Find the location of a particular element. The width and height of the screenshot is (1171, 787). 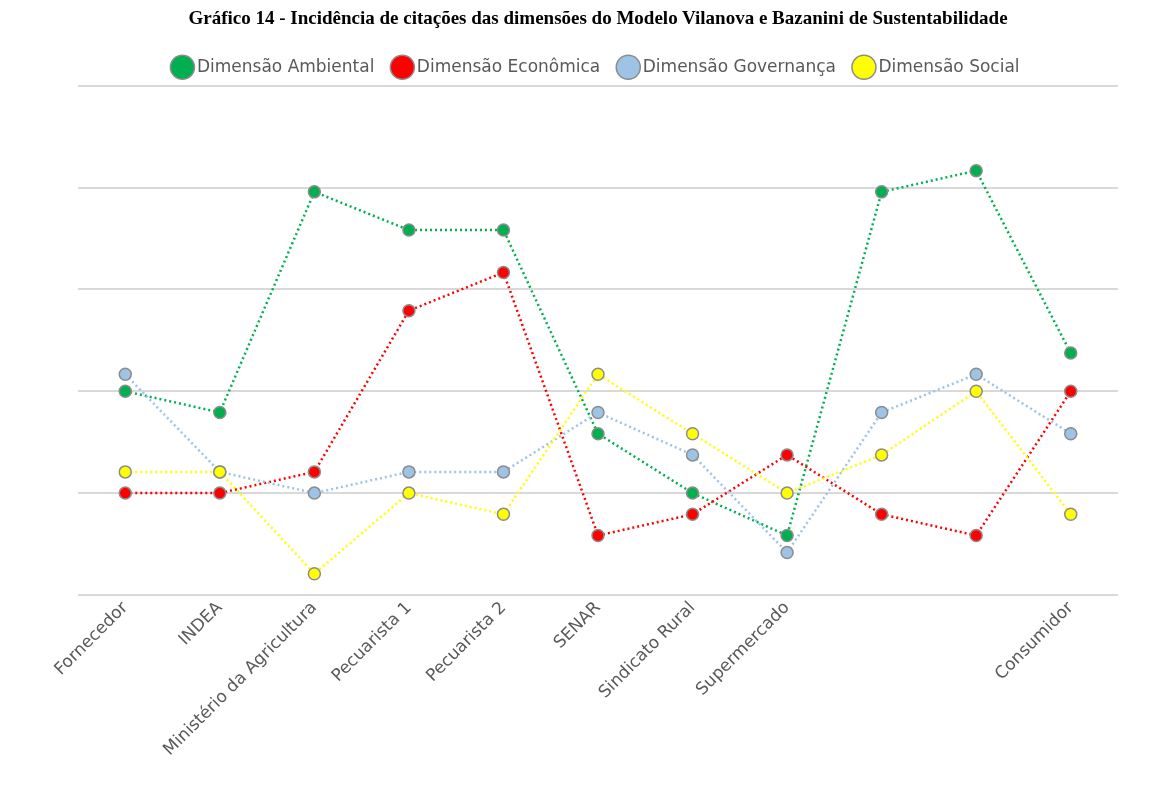

legend-label: Dimensão Ambiental is located at coordinates (285, 65).